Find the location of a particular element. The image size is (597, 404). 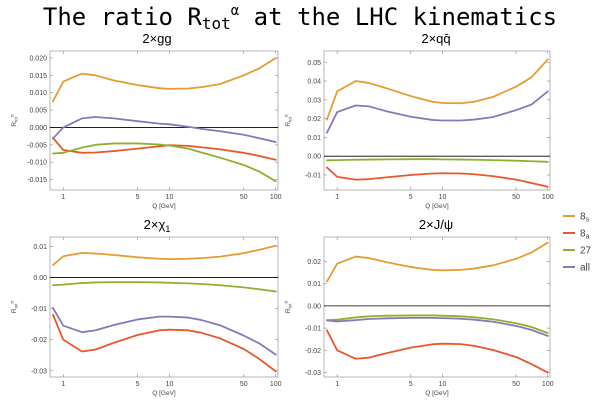

y-tick-label: 0.05 is located at coordinates (314, 63).